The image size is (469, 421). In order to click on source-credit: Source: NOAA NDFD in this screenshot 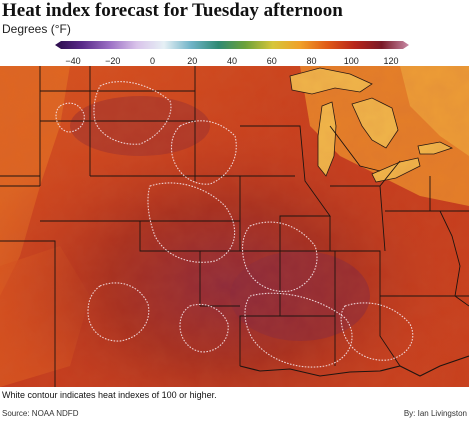, I will do `click(40, 413)`.